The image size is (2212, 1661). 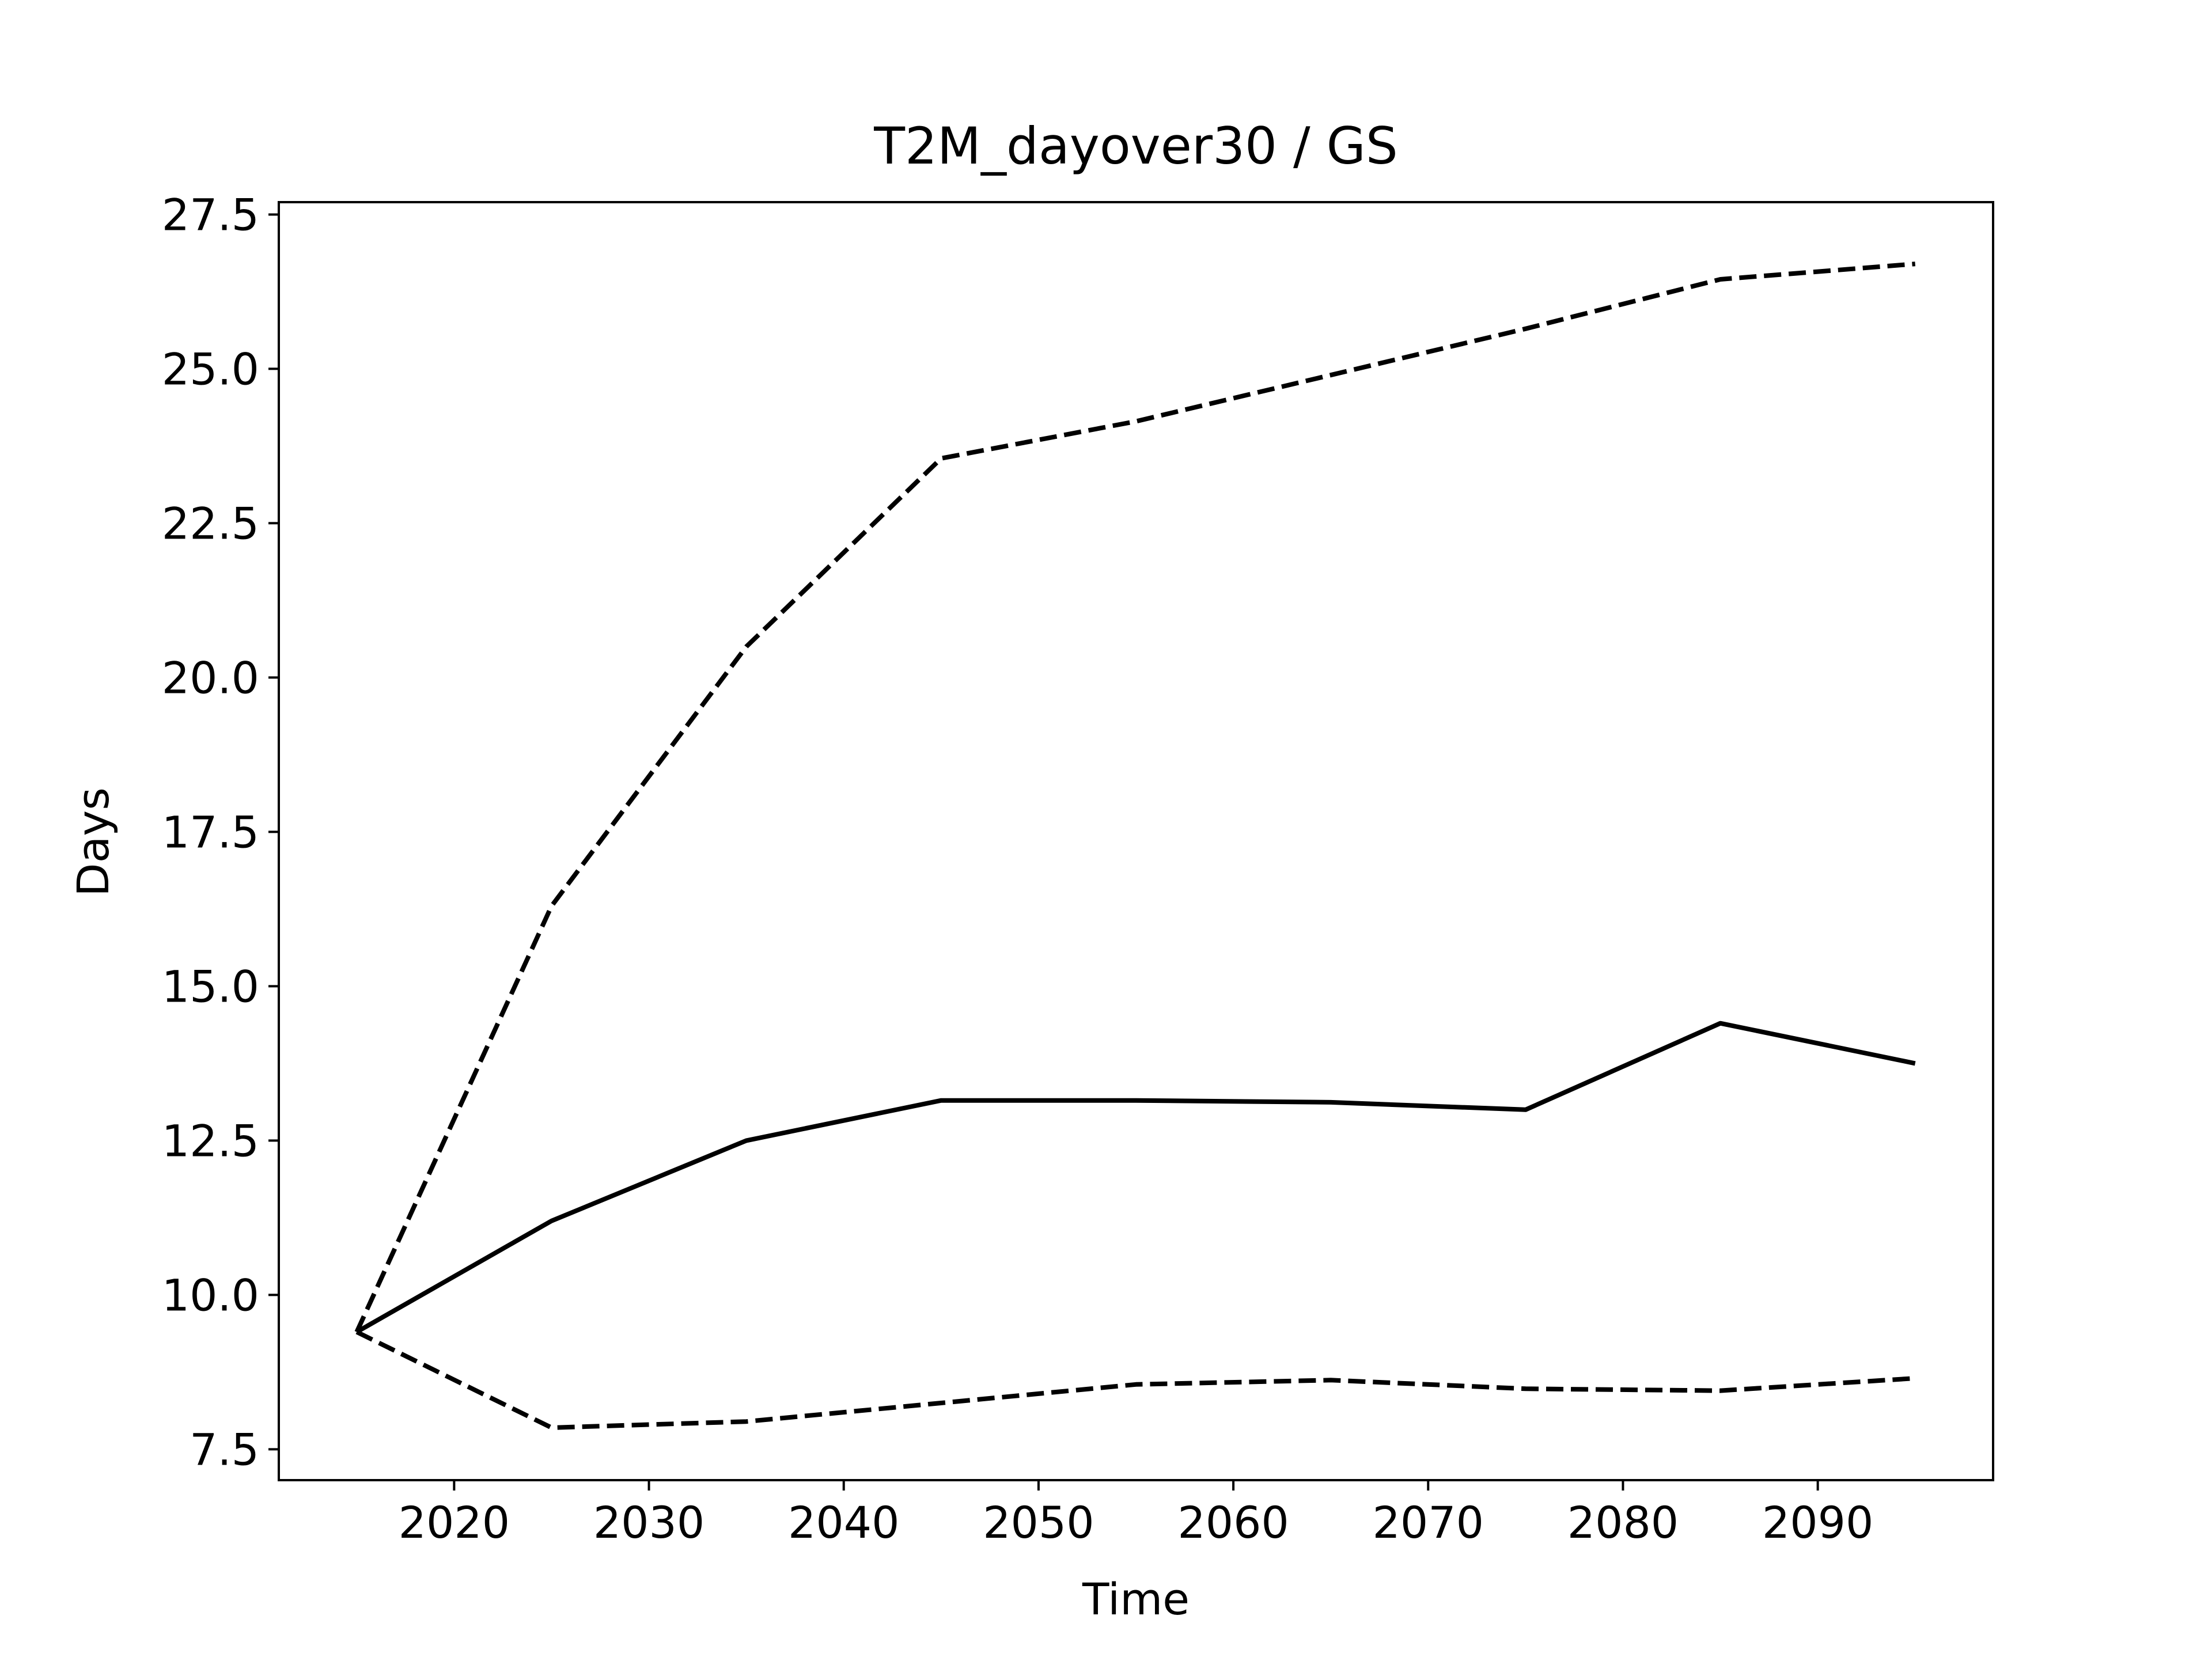 I want to click on x-axis-label: Time, so click(x=1136, y=1599).